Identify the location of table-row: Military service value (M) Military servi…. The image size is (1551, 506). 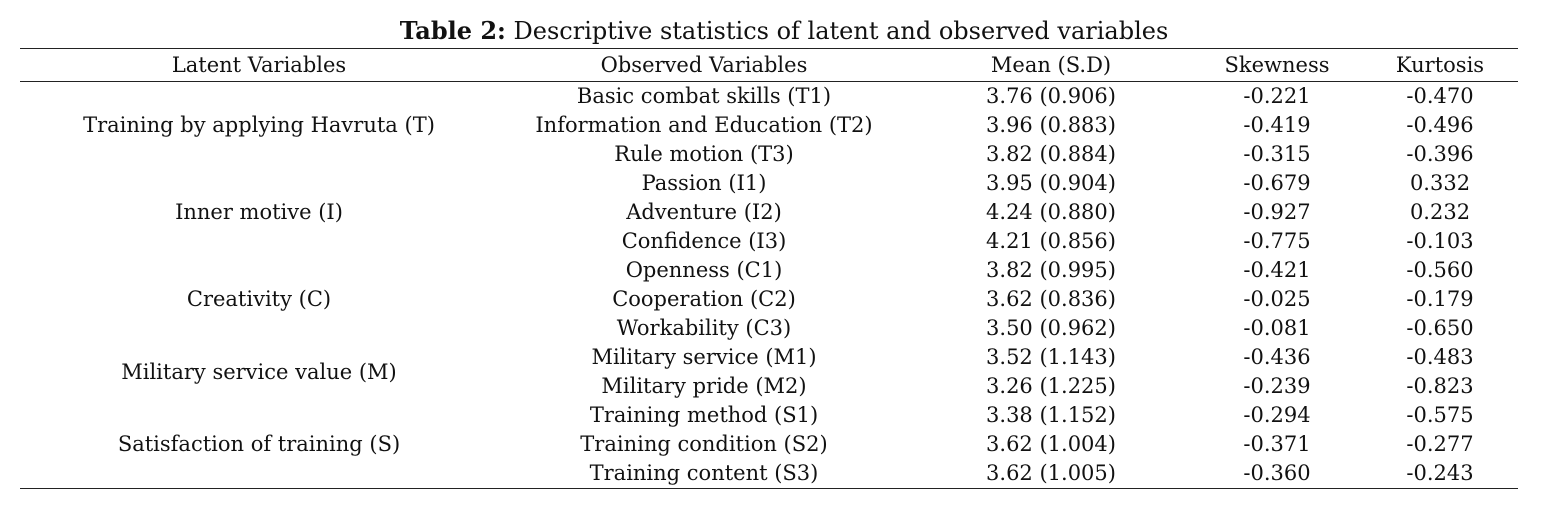
(769, 363).